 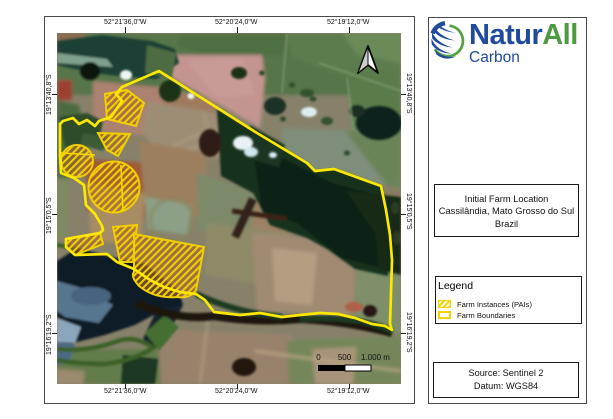 I want to click on svg-text: 1.000 m, so click(x=375, y=357).